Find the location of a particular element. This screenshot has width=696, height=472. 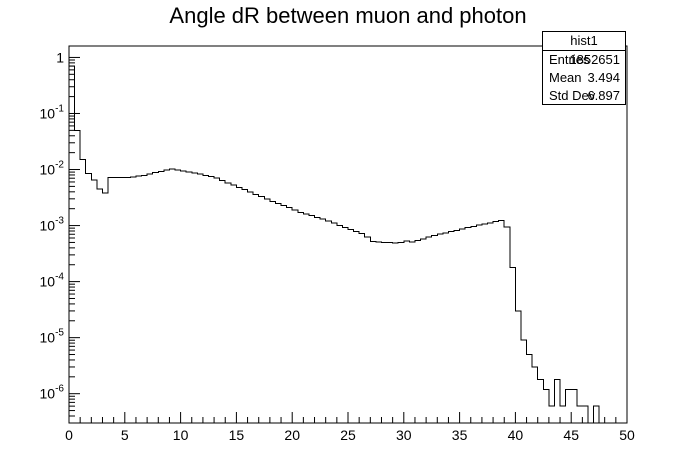

x-tick-label: 20 is located at coordinates (292, 435).